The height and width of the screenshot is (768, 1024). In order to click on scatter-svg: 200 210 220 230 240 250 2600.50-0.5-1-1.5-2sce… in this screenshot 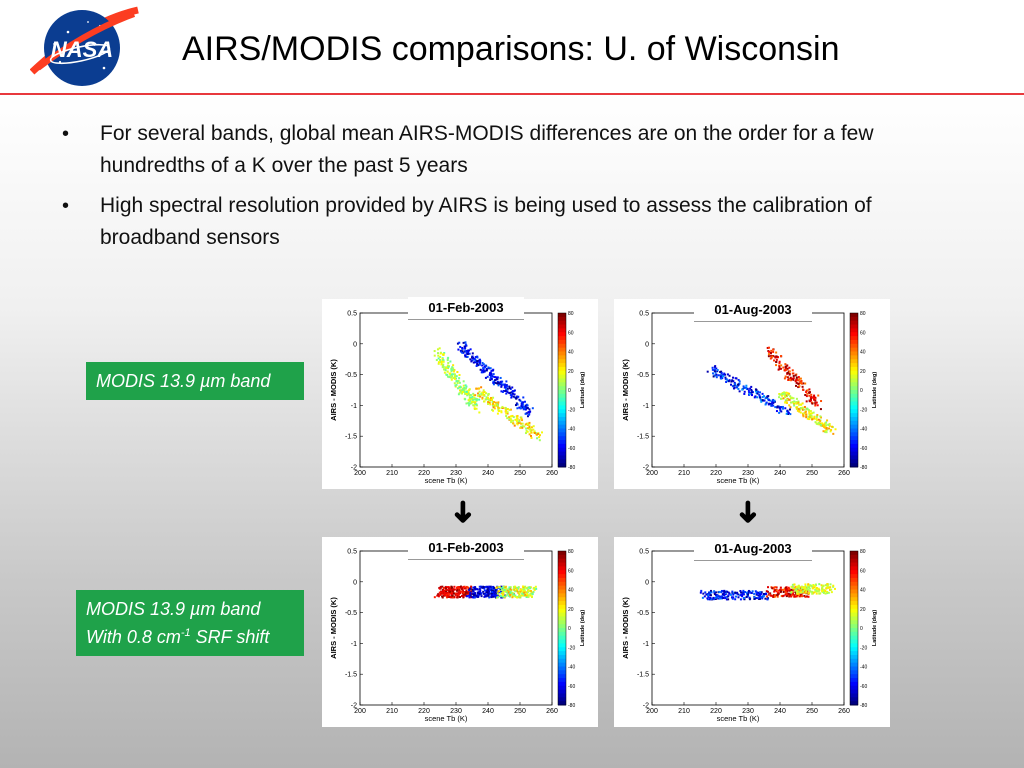, I will do `click(457, 398)`.